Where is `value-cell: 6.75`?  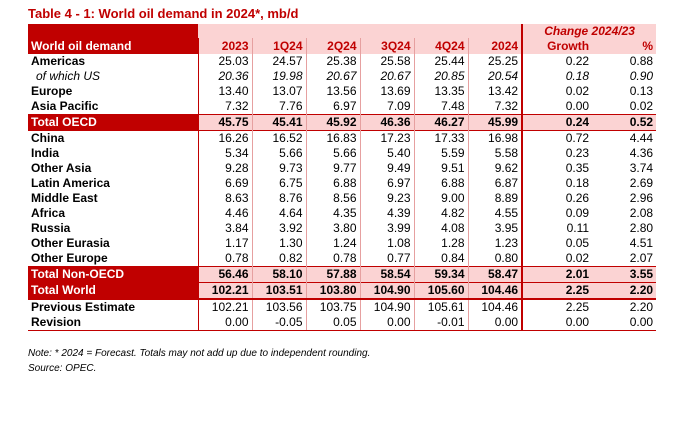 value-cell: 6.75 is located at coordinates (278, 183).